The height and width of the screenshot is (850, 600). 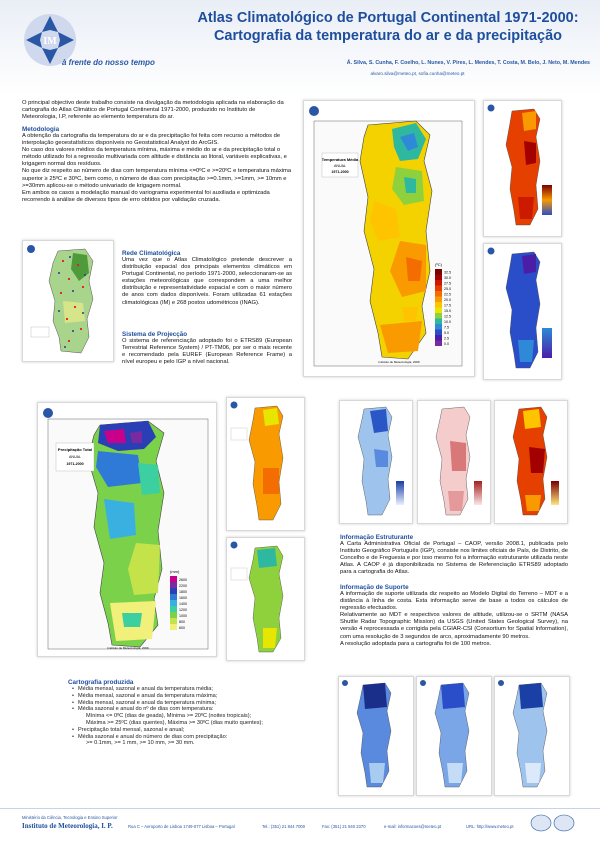 I want to click on precip-map-subtitle: ANUAL, so click(x=75, y=457).